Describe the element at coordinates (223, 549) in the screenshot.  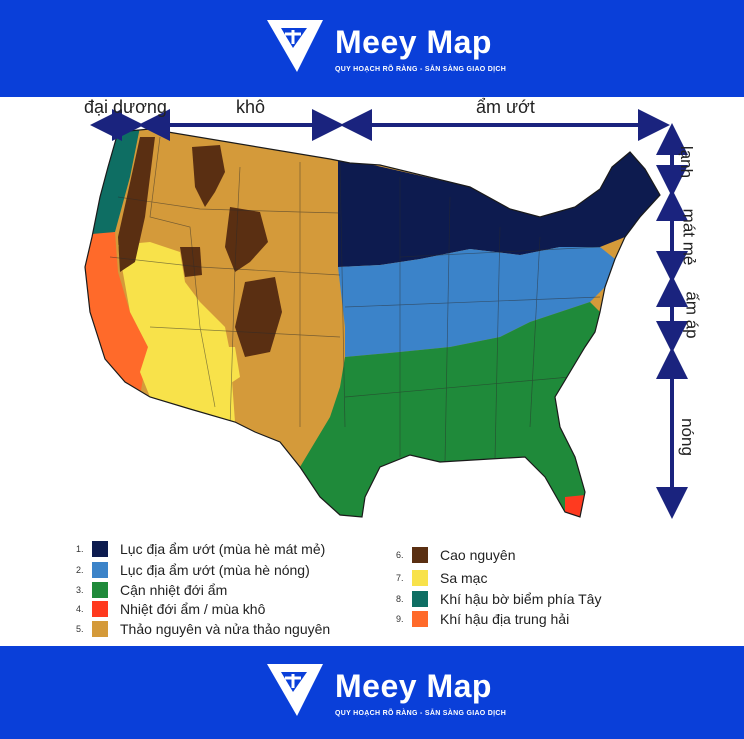
I see `legend-label: Lục địa ẩm ướt (mùa hè mát mẻ)` at that location.